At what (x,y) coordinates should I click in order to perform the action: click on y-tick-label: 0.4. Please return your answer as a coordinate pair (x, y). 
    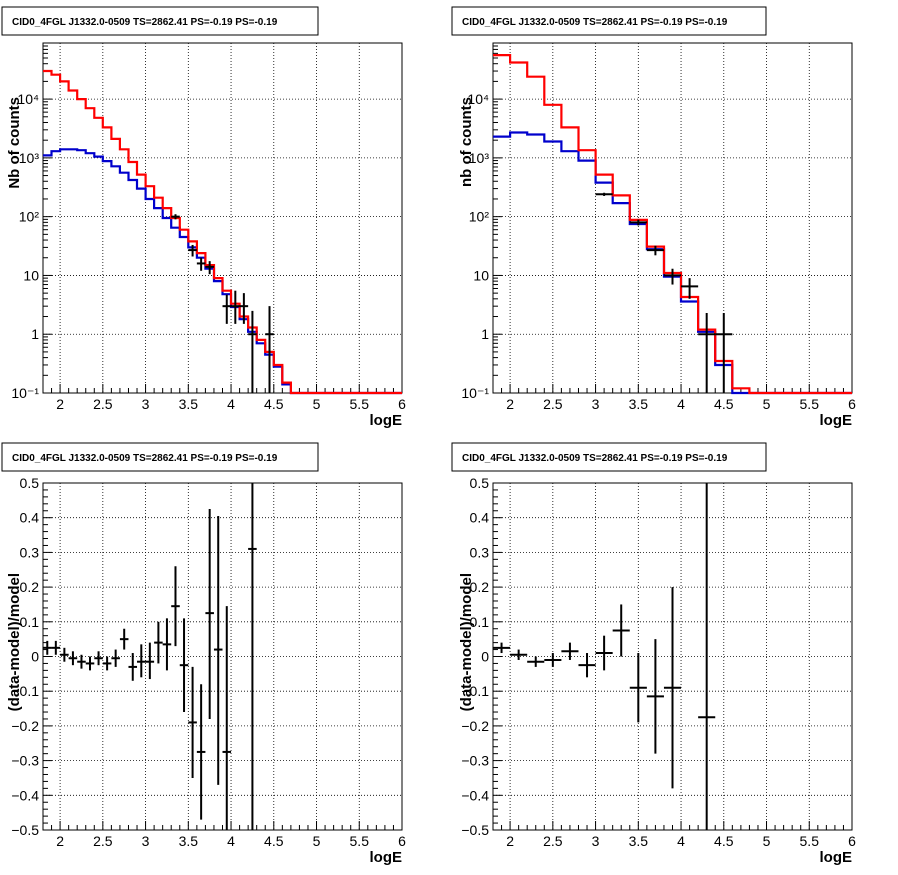
    Looking at the image, I should click on (480, 518).